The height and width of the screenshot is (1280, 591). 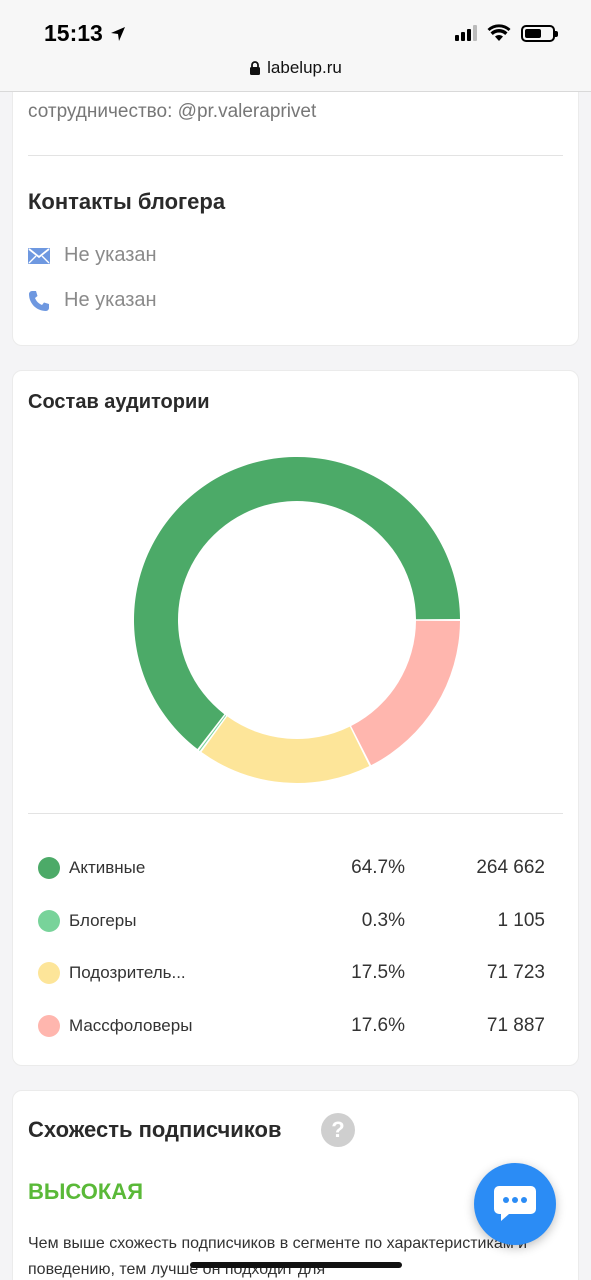 What do you see at coordinates (172, 111) in the screenshot?
I see `cooperation-text: сотрудничество: @pr.valeraprivet` at bounding box center [172, 111].